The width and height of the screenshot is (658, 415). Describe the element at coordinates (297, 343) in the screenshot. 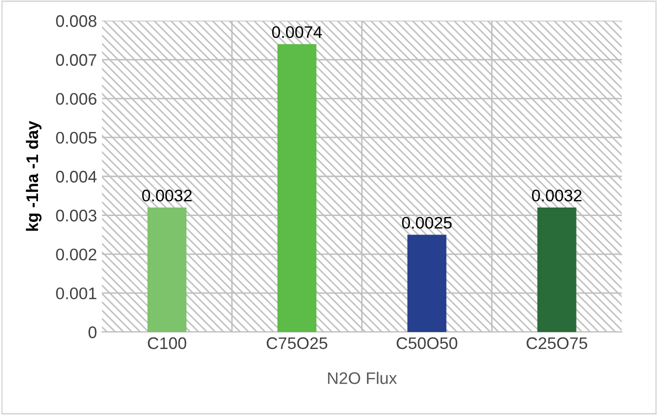

I see `x-tick-label: C75O25` at that location.